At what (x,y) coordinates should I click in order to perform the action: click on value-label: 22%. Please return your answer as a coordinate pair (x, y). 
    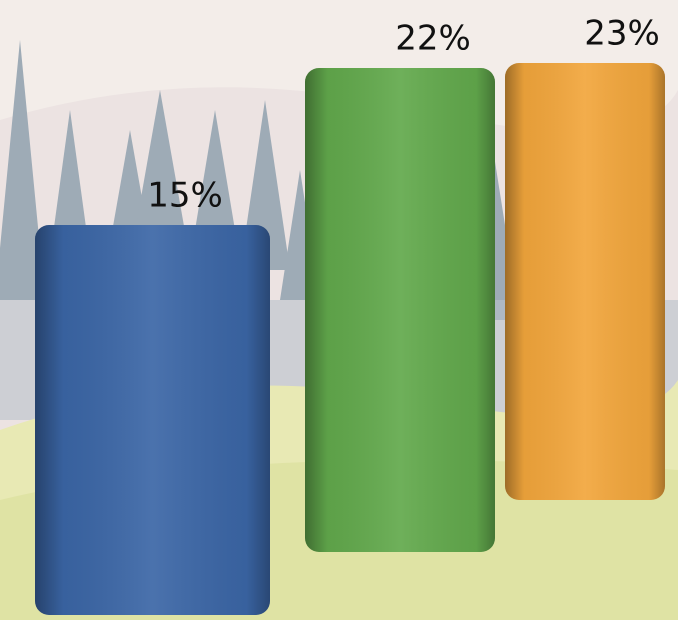
    Looking at the image, I should click on (433, 39).